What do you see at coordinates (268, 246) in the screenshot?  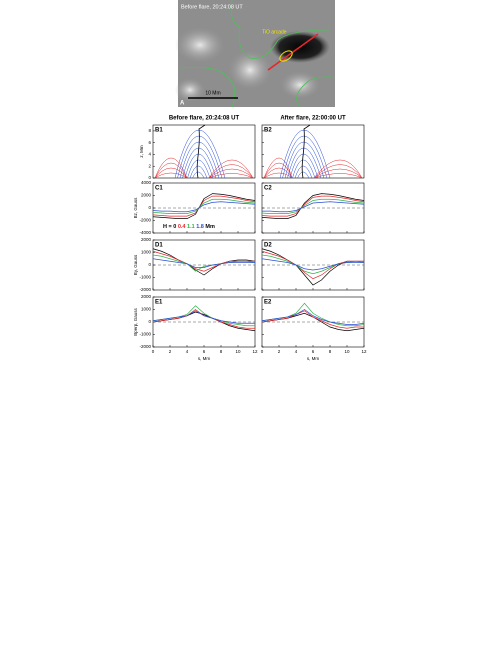 I see `panel-label: D2` at bounding box center [268, 246].